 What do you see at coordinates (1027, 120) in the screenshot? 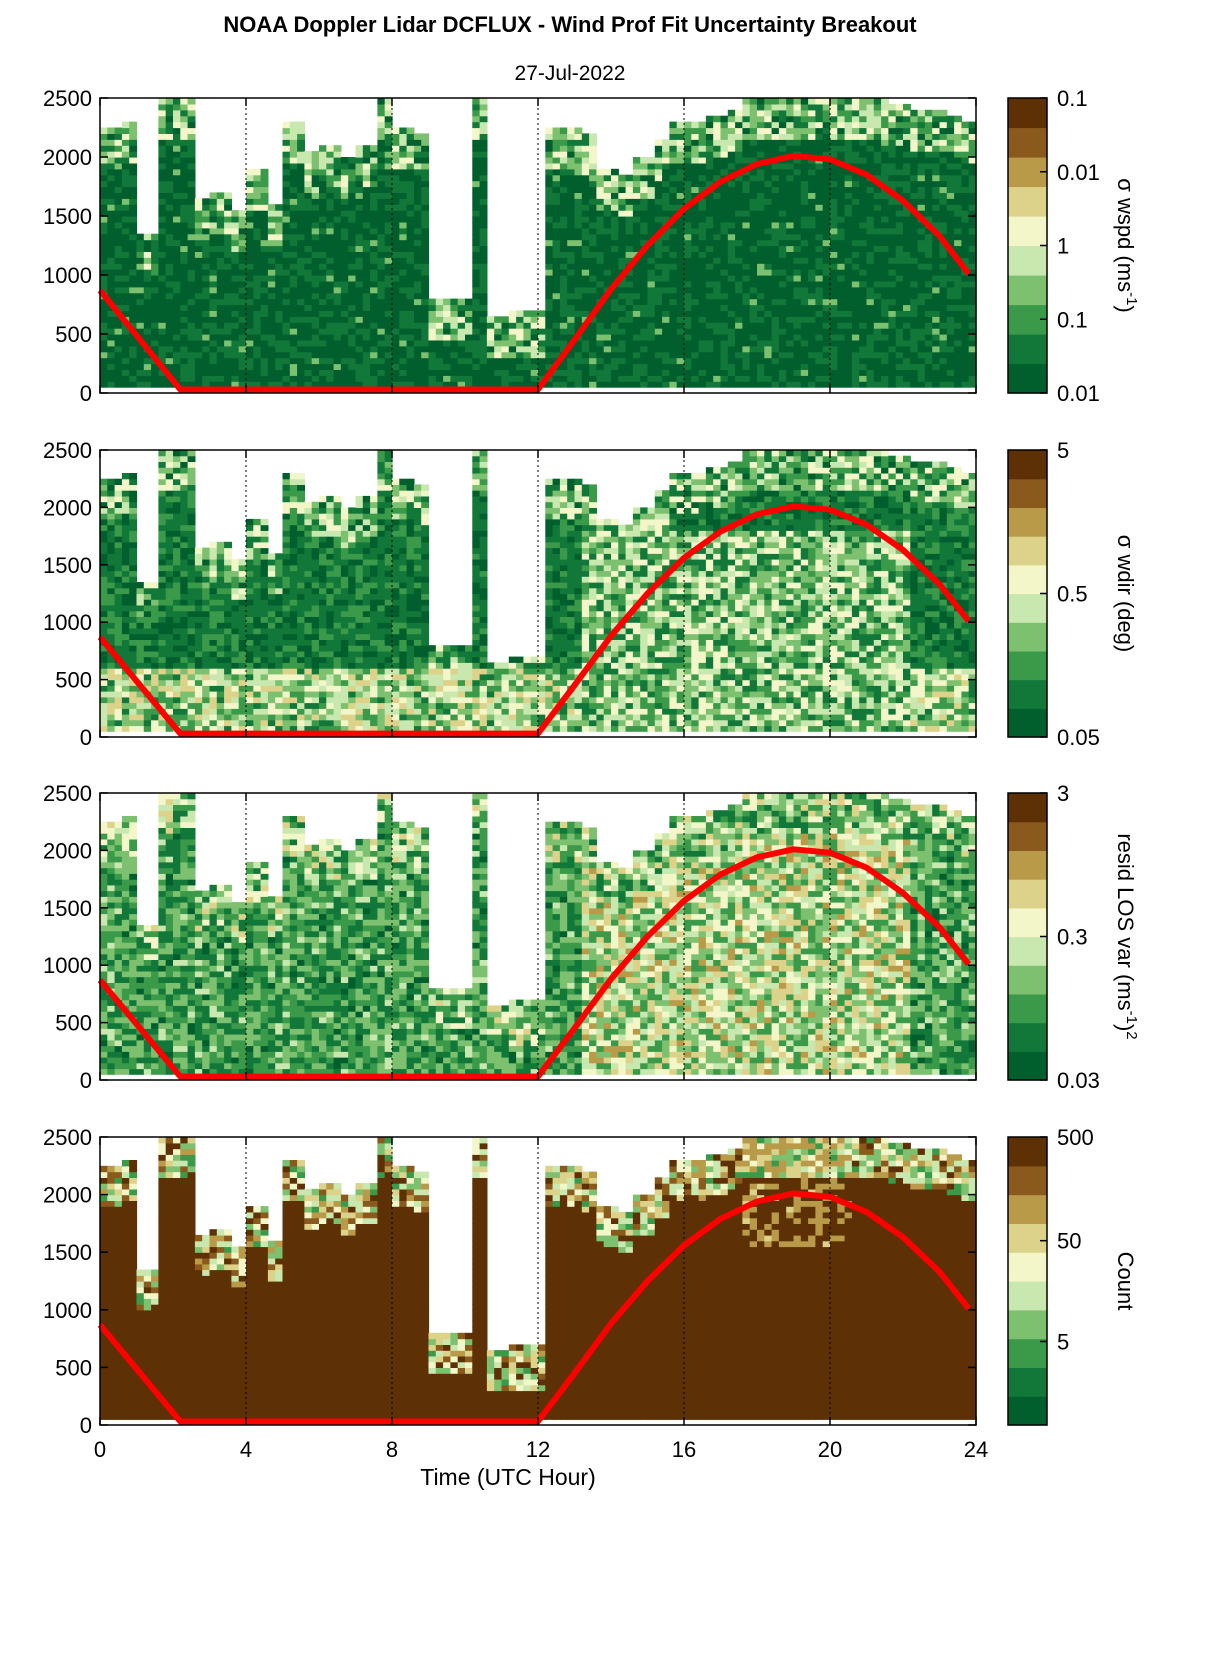
I see `colorbar-step` at bounding box center [1027, 120].